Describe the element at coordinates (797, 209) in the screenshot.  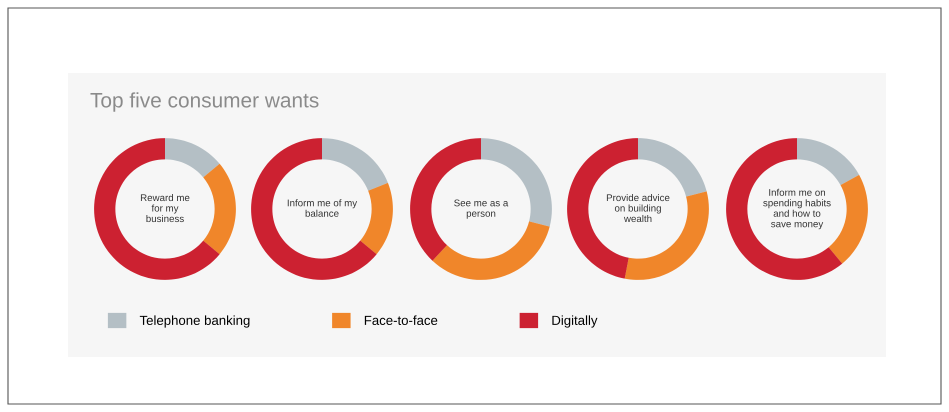
I see `text: Inform me on spending habits and how to save money` at that location.